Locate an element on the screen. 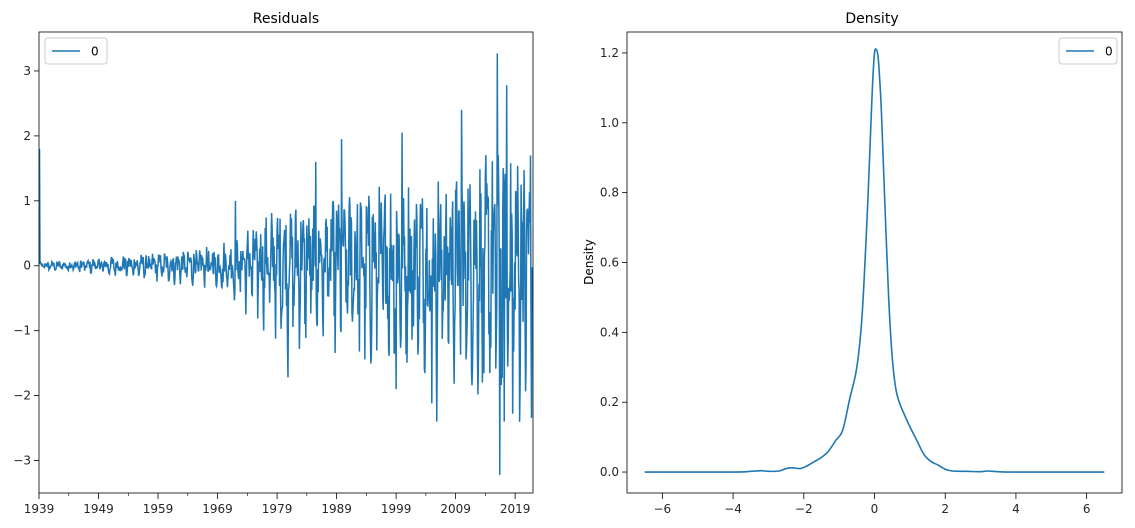 The image size is (1135, 528). residuals-x-tick-label: 1959 is located at coordinates (158, 509).